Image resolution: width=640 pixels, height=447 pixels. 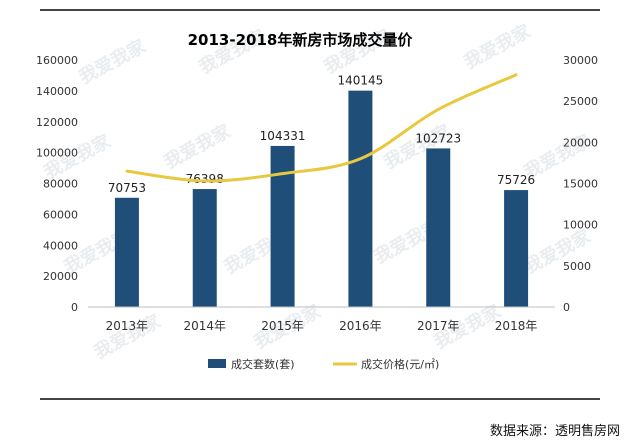 I want to click on bar-data-label: 102723, so click(x=438, y=138).